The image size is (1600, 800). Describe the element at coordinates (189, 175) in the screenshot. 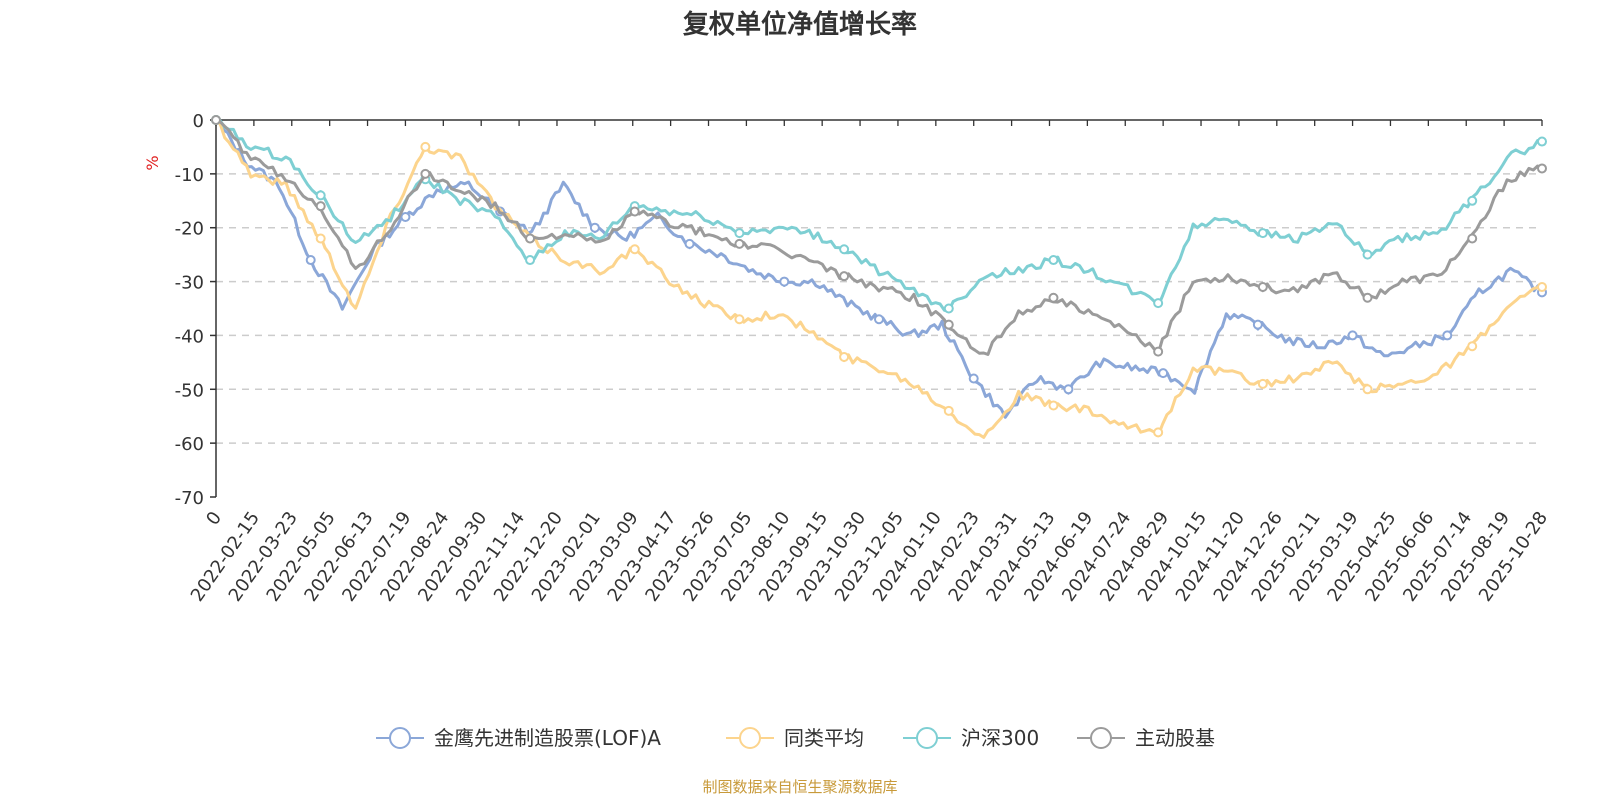

I see `y-tick-label: -10` at that location.